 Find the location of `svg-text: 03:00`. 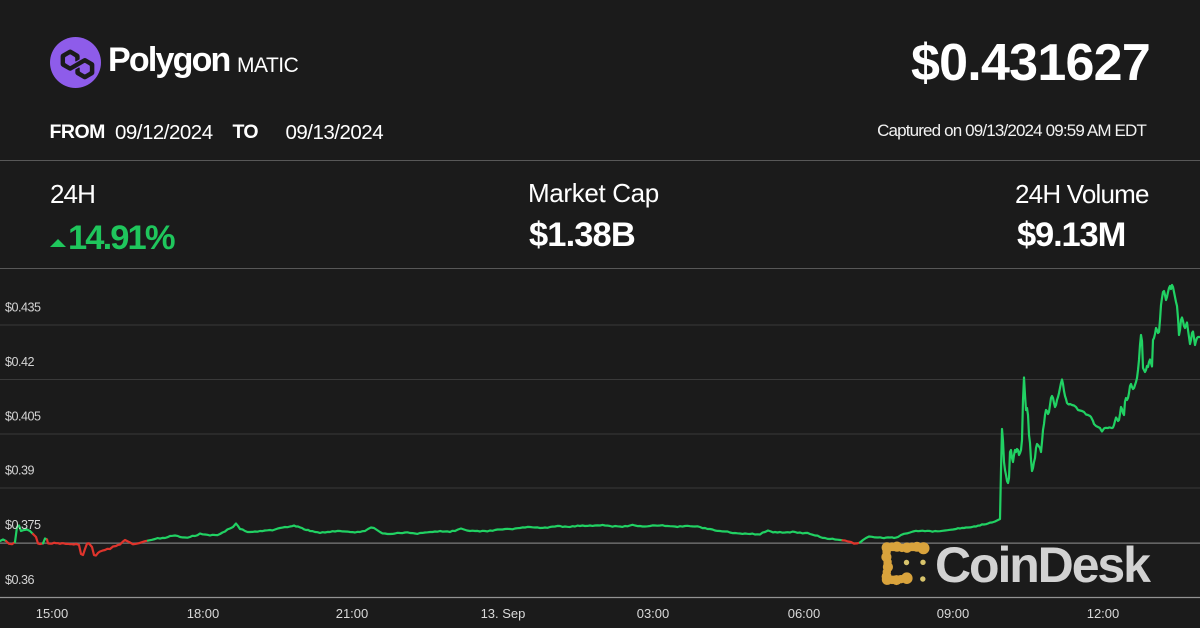

svg-text: 03:00 is located at coordinates (653, 613).